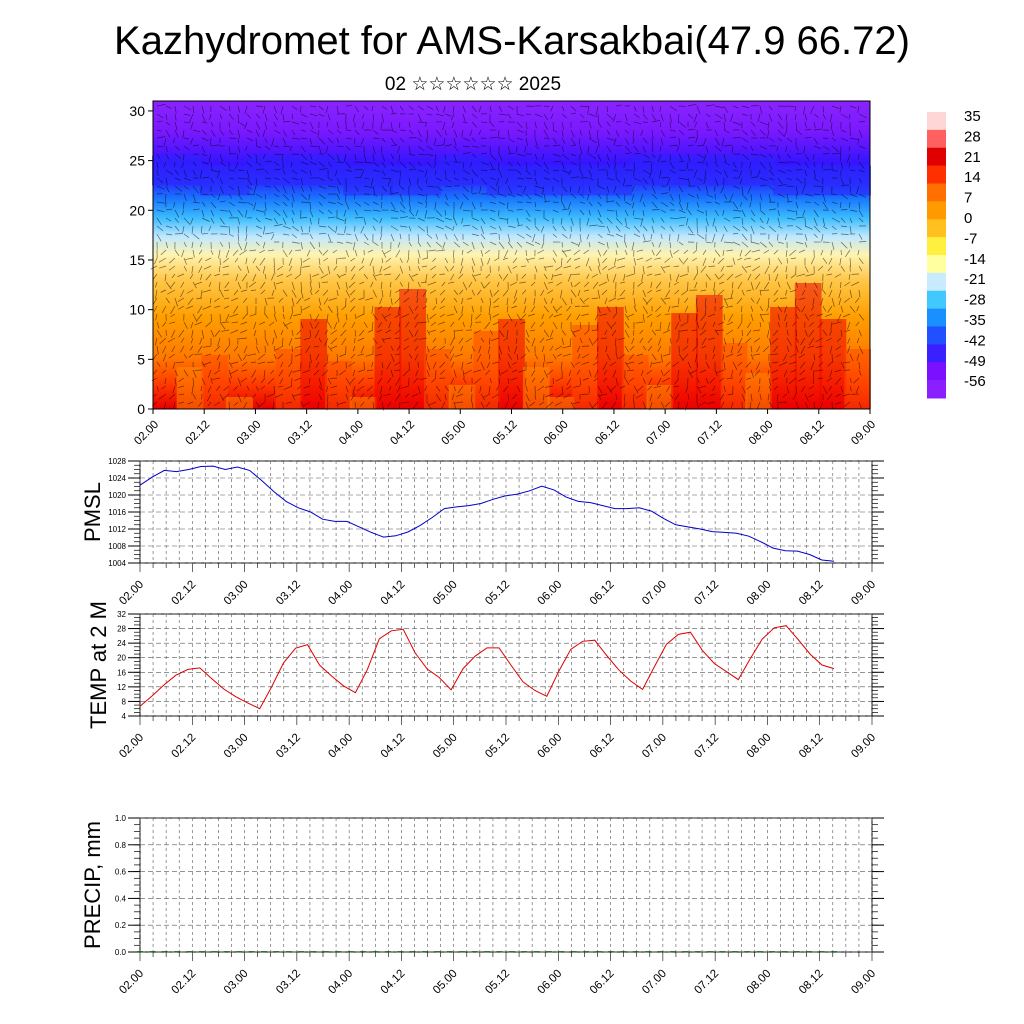 The width and height of the screenshot is (1024, 1024). I want to click on colorbar-label: -14, so click(975, 259).